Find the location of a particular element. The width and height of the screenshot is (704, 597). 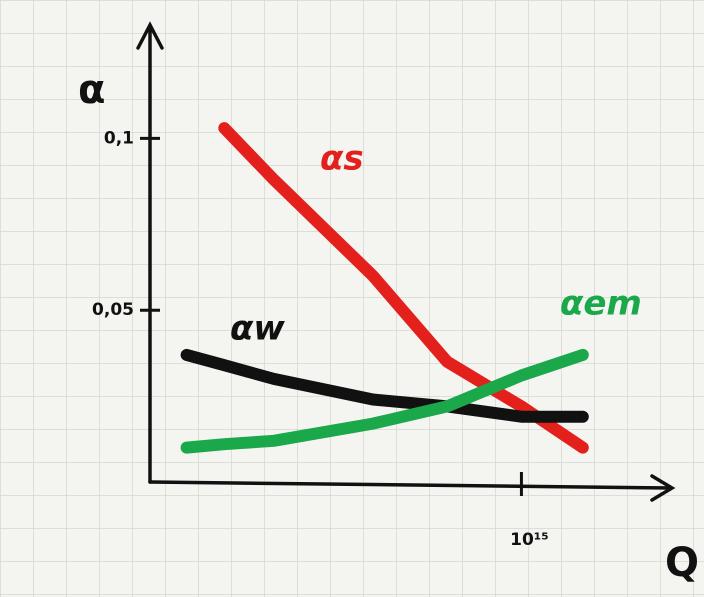

x-axis is located at coordinates (412, 488).